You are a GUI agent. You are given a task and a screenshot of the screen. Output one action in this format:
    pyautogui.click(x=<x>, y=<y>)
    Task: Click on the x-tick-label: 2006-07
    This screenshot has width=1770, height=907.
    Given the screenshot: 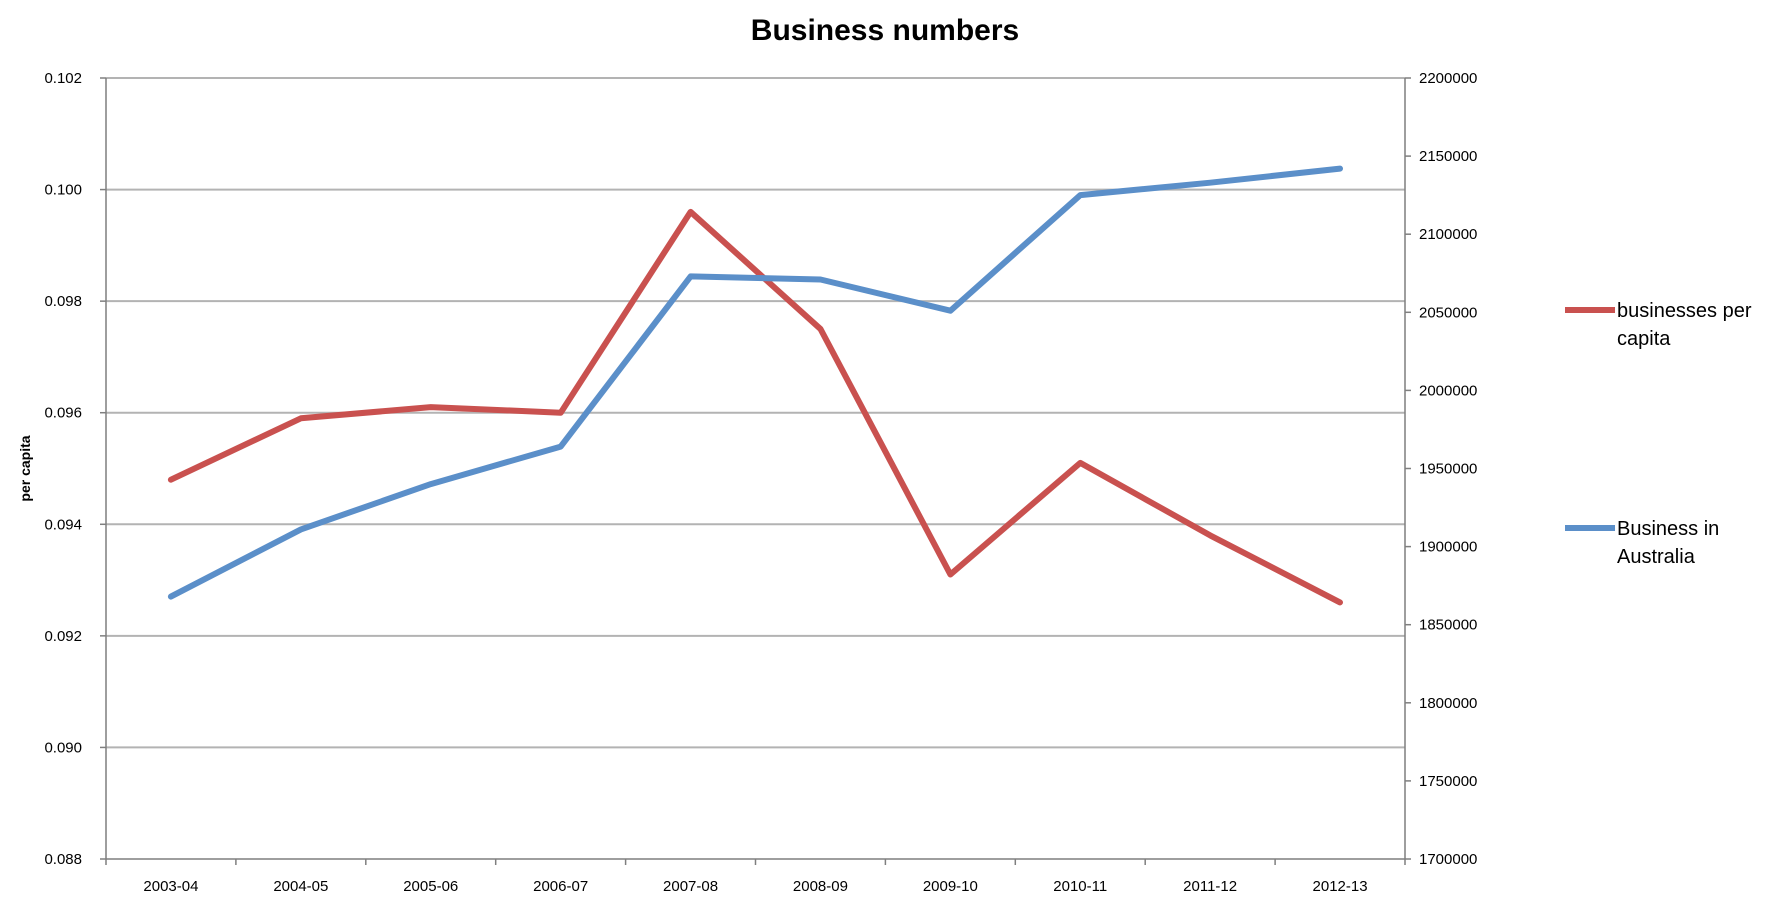 What is the action you would take?
    pyautogui.click(x=560, y=886)
    